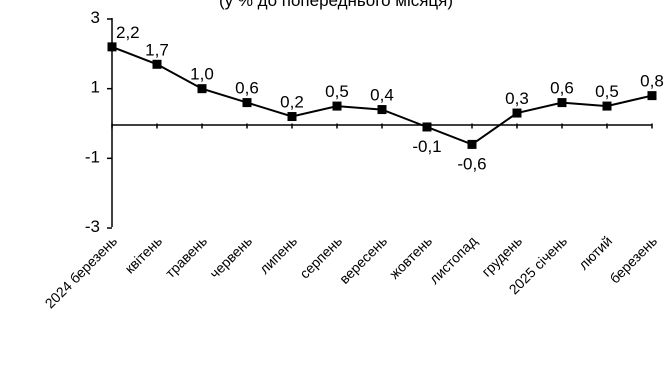  What do you see at coordinates (278, 255) in the screenshot?
I see `x-category-label: липень` at bounding box center [278, 255].